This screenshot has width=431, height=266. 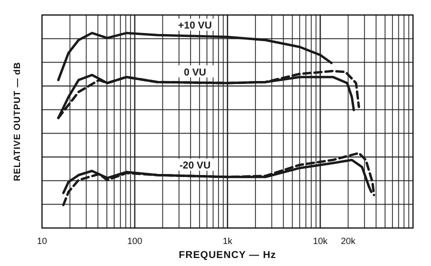 What do you see at coordinates (195, 72) in the screenshot?
I see `series-label: 0 VU` at bounding box center [195, 72].